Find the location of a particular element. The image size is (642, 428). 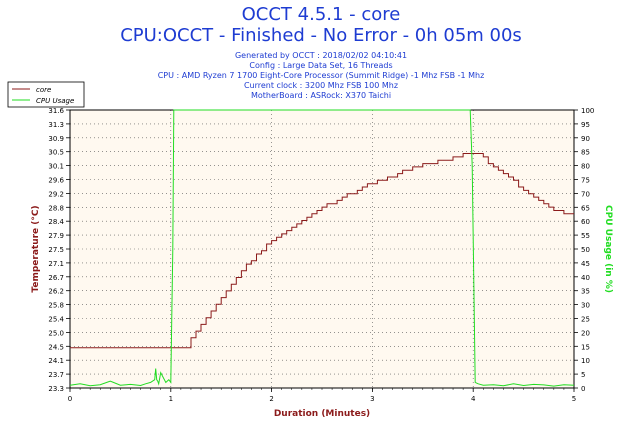

y-left-tick-label: 30.9 is located at coordinates (56, 139).